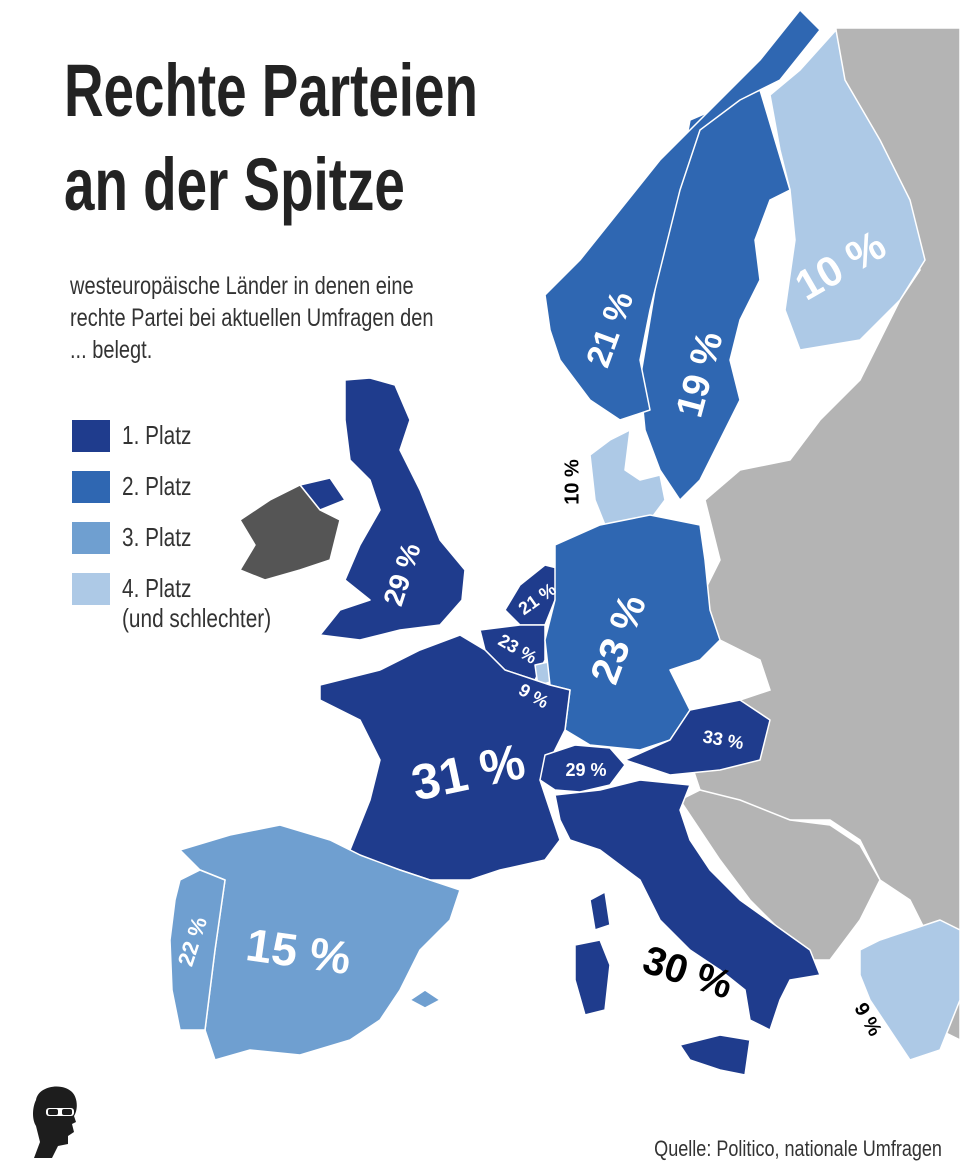 The image size is (960, 1171). Describe the element at coordinates (320, 942) in the screenshot. I see `country-spain` at that location.